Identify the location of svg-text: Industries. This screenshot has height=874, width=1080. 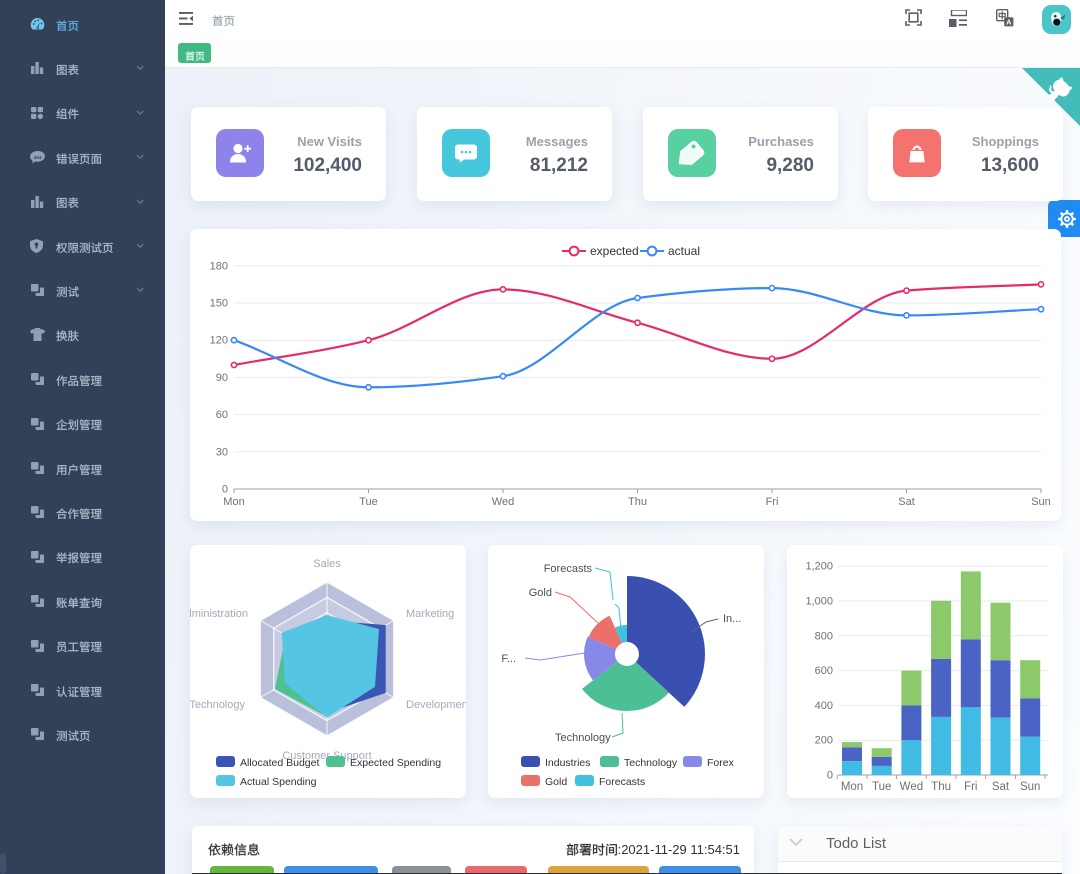
(568, 763).